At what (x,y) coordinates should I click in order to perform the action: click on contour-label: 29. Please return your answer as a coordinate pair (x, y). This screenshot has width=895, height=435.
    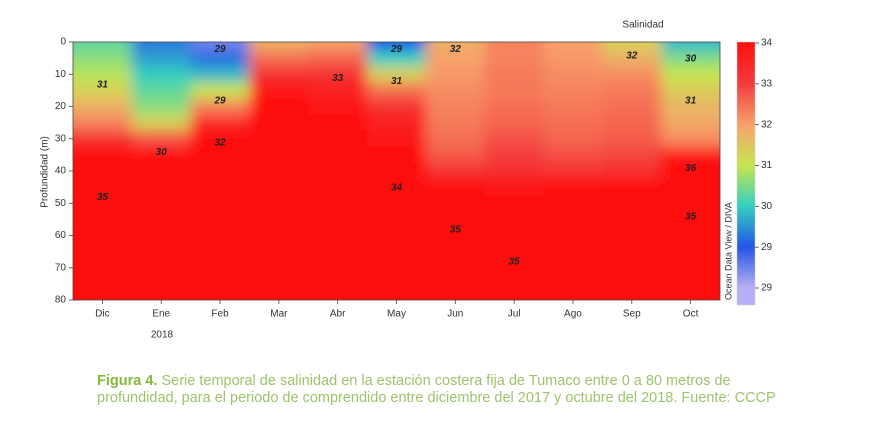
    Looking at the image, I should click on (219, 49).